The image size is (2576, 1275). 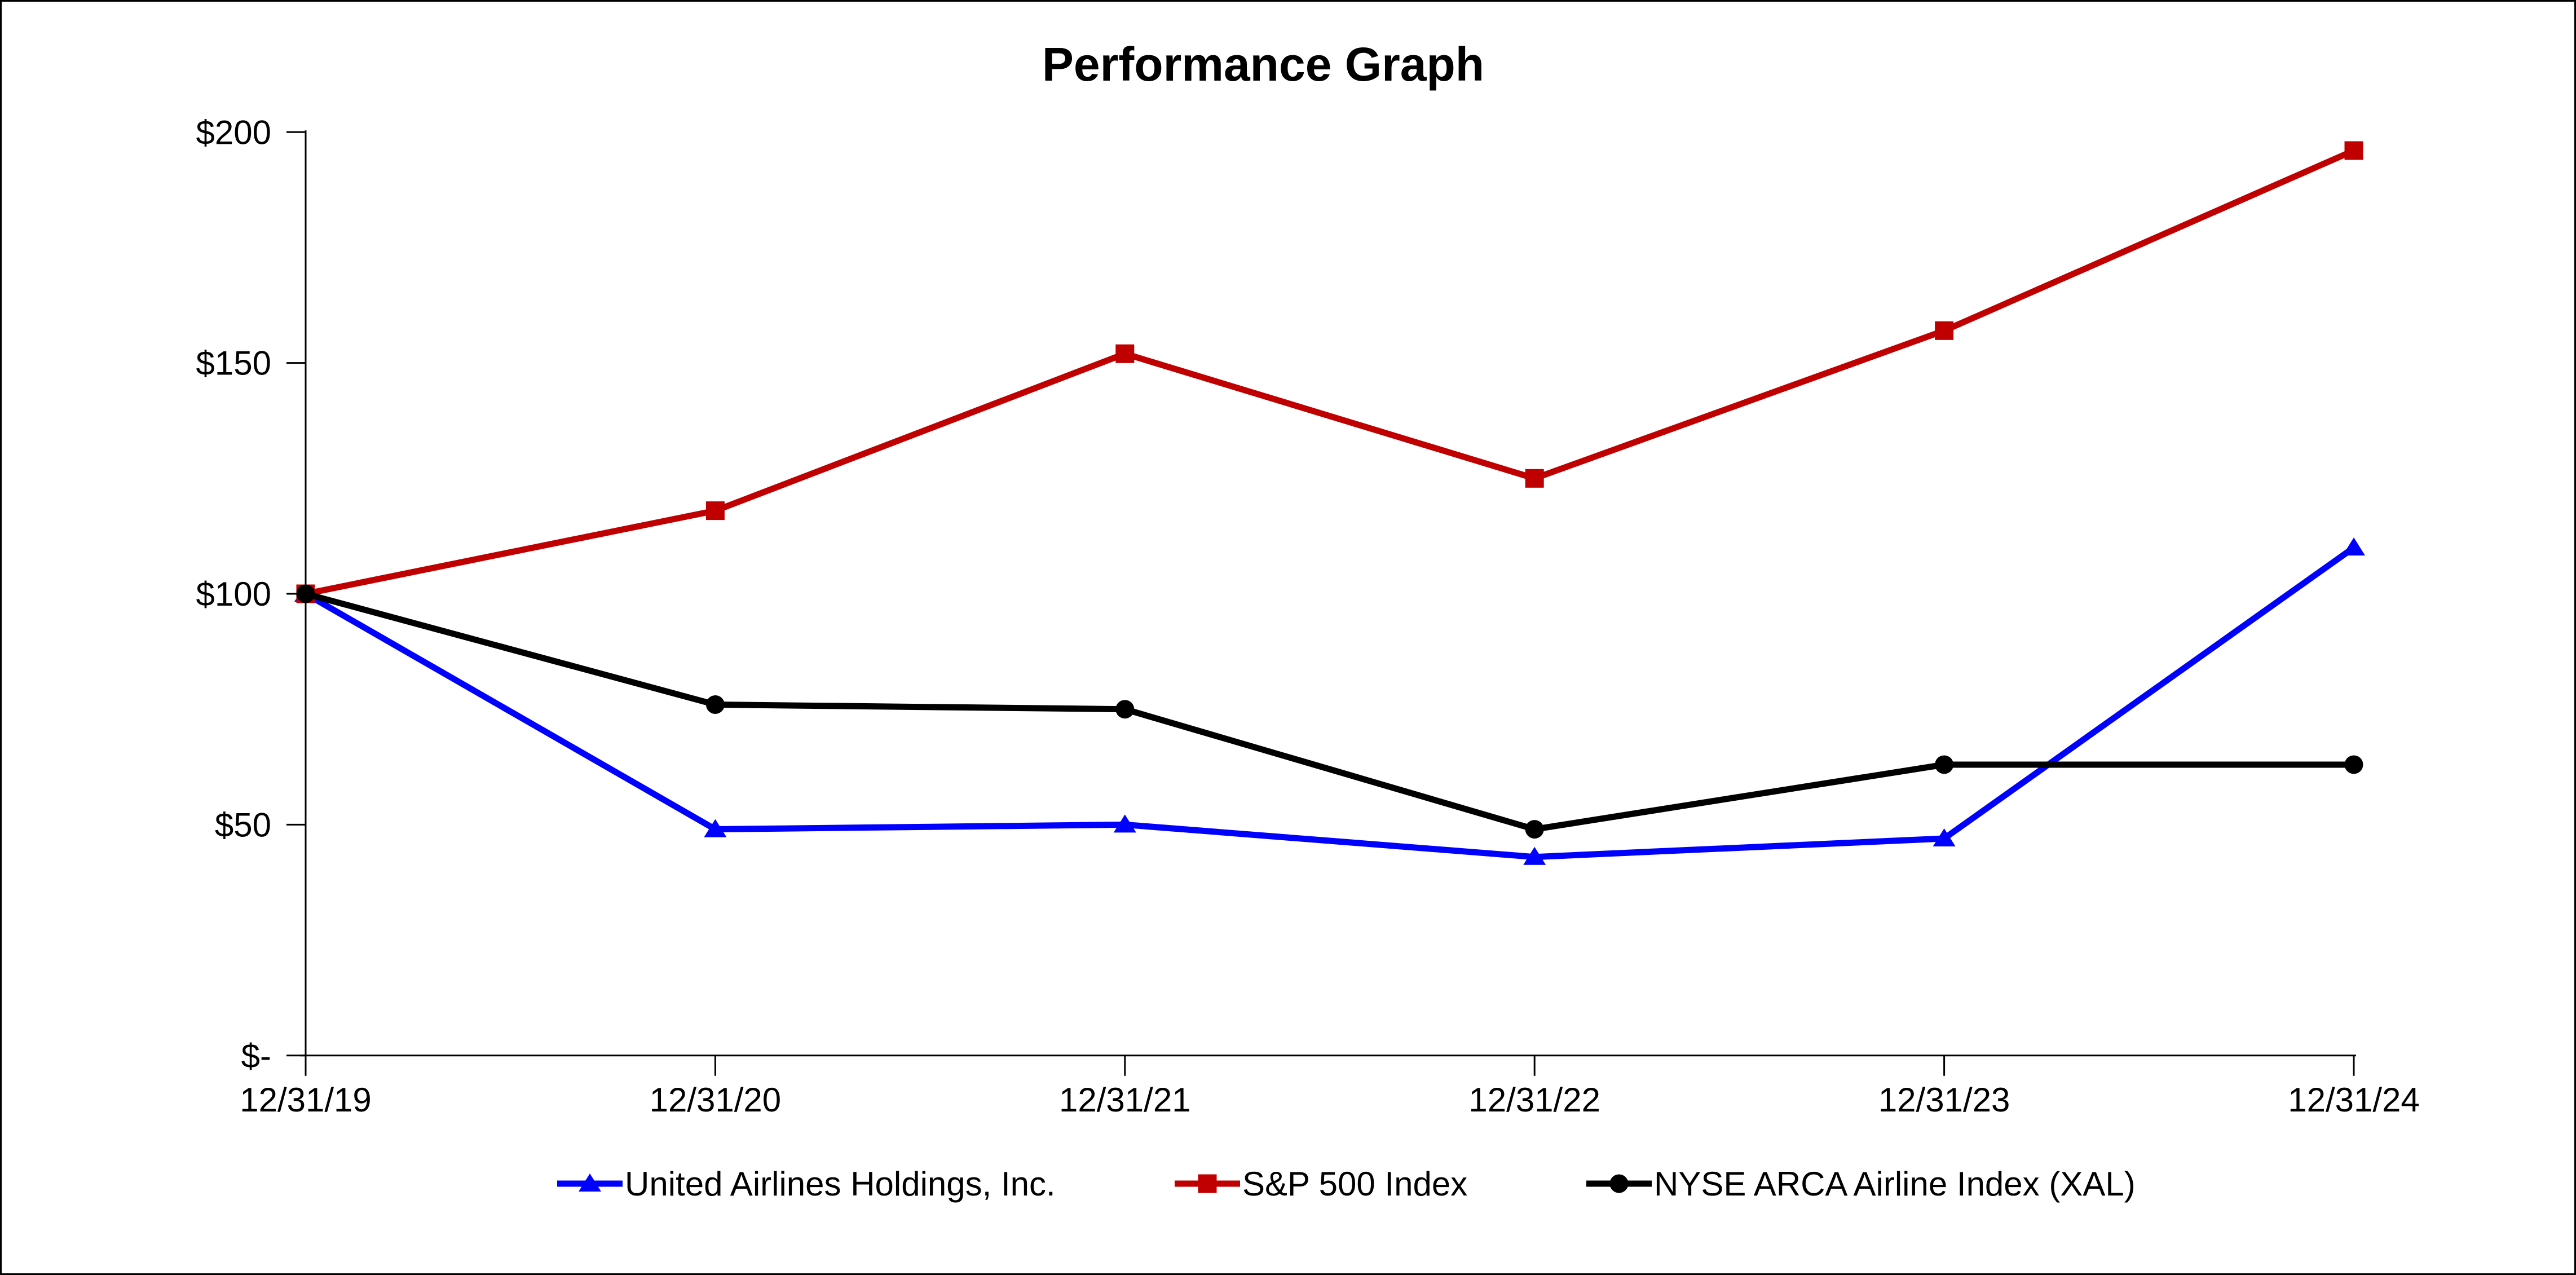 I want to click on legend-item-s-p-500-index: S&P 500 Index, so click(x=1321, y=1184).